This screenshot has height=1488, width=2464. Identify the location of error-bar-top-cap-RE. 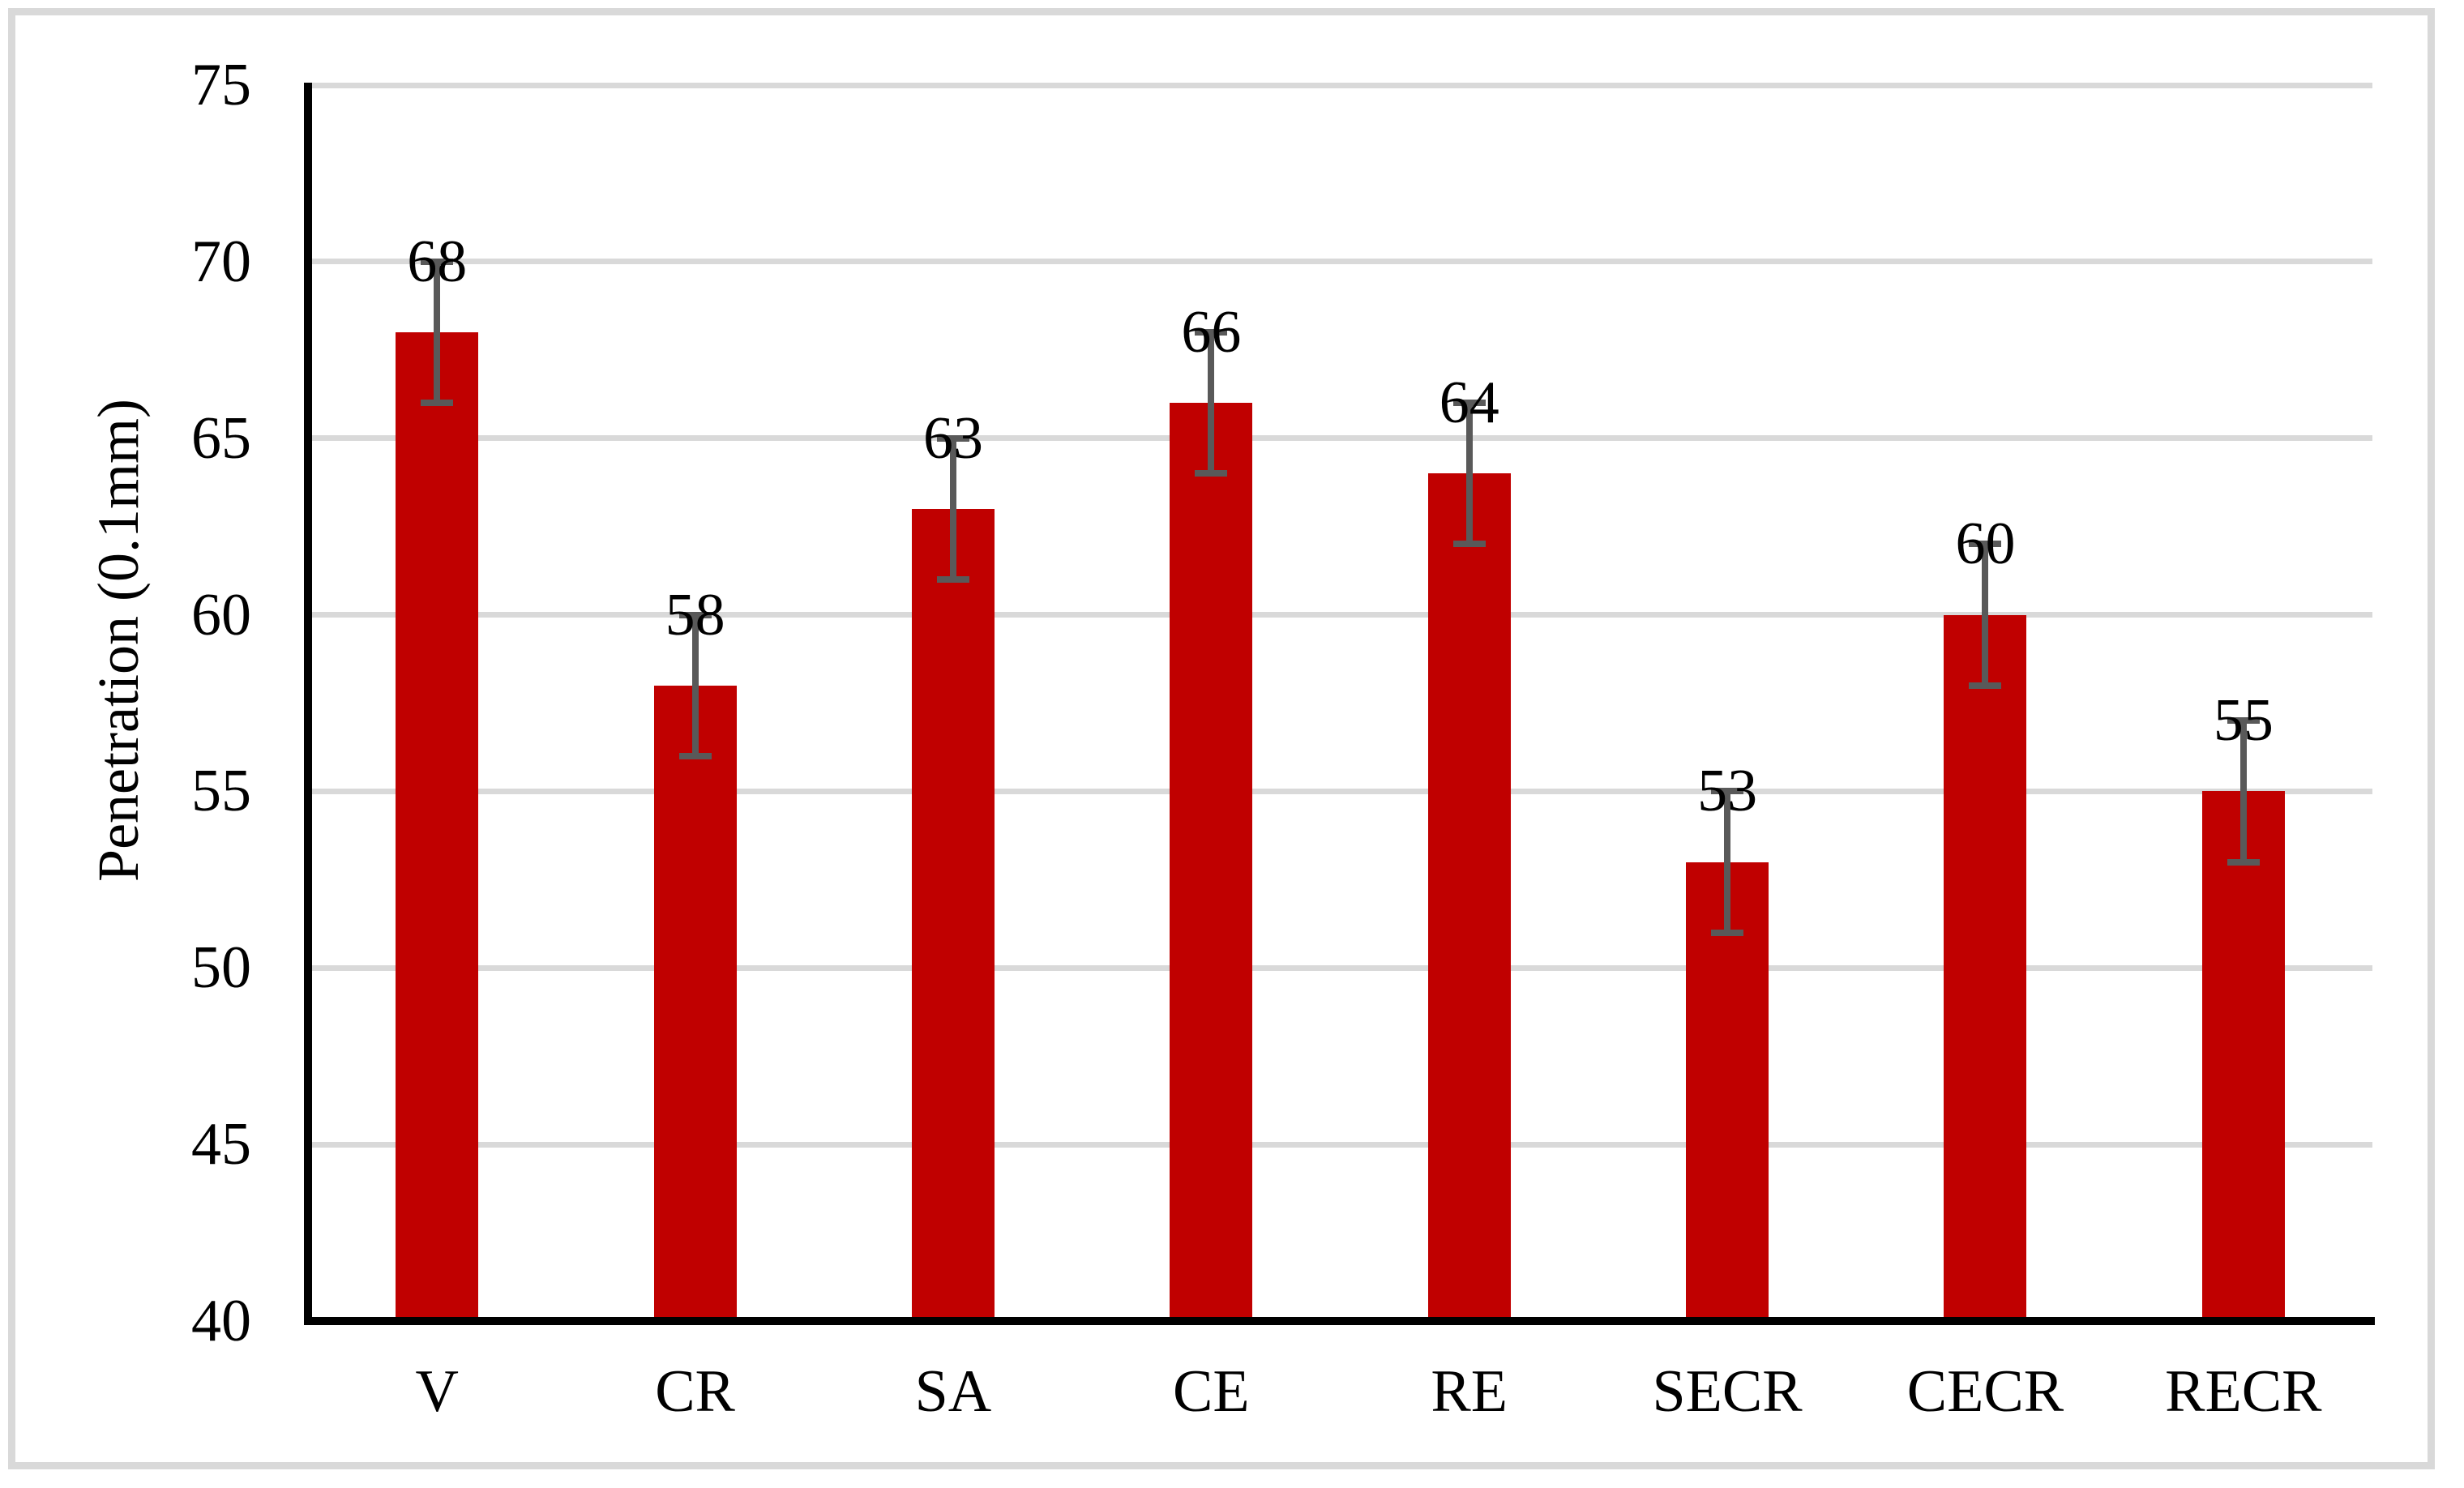
(1469, 403).